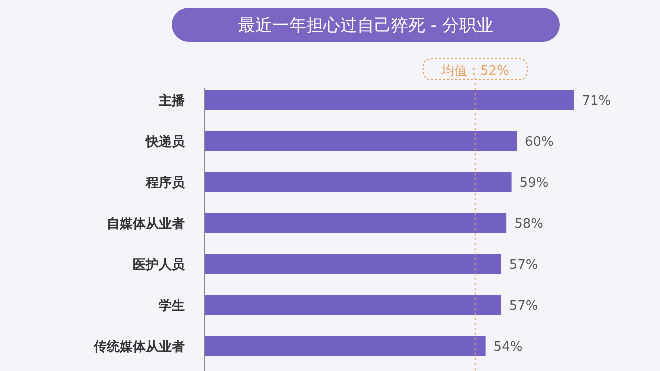  Describe the element at coordinates (146, 224) in the screenshot. I see `y-tick-label: 自媒体从业者` at that location.